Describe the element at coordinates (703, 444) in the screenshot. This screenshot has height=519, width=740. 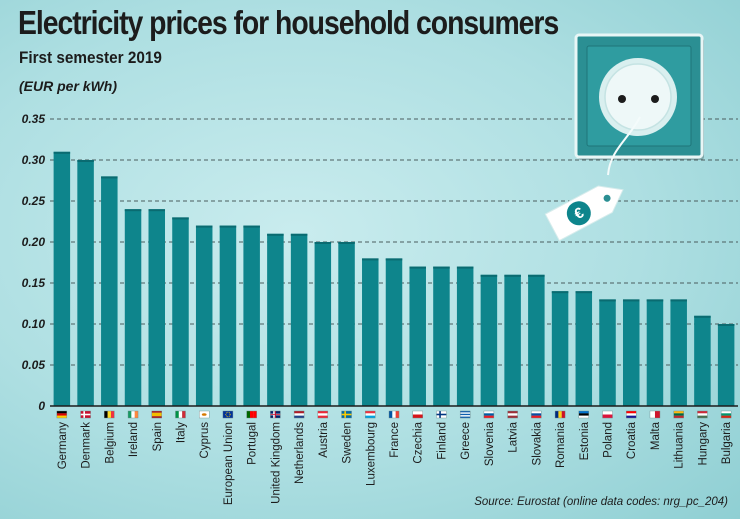
I see `x-tick-label: Hungary` at that location.